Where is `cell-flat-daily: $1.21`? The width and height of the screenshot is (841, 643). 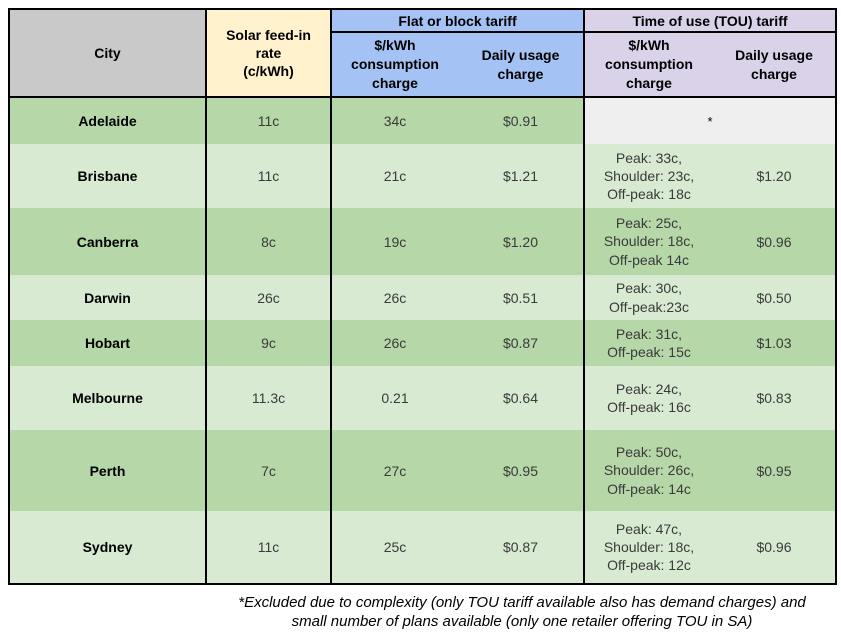
cell-flat-daily: $1.21 is located at coordinates (521, 176).